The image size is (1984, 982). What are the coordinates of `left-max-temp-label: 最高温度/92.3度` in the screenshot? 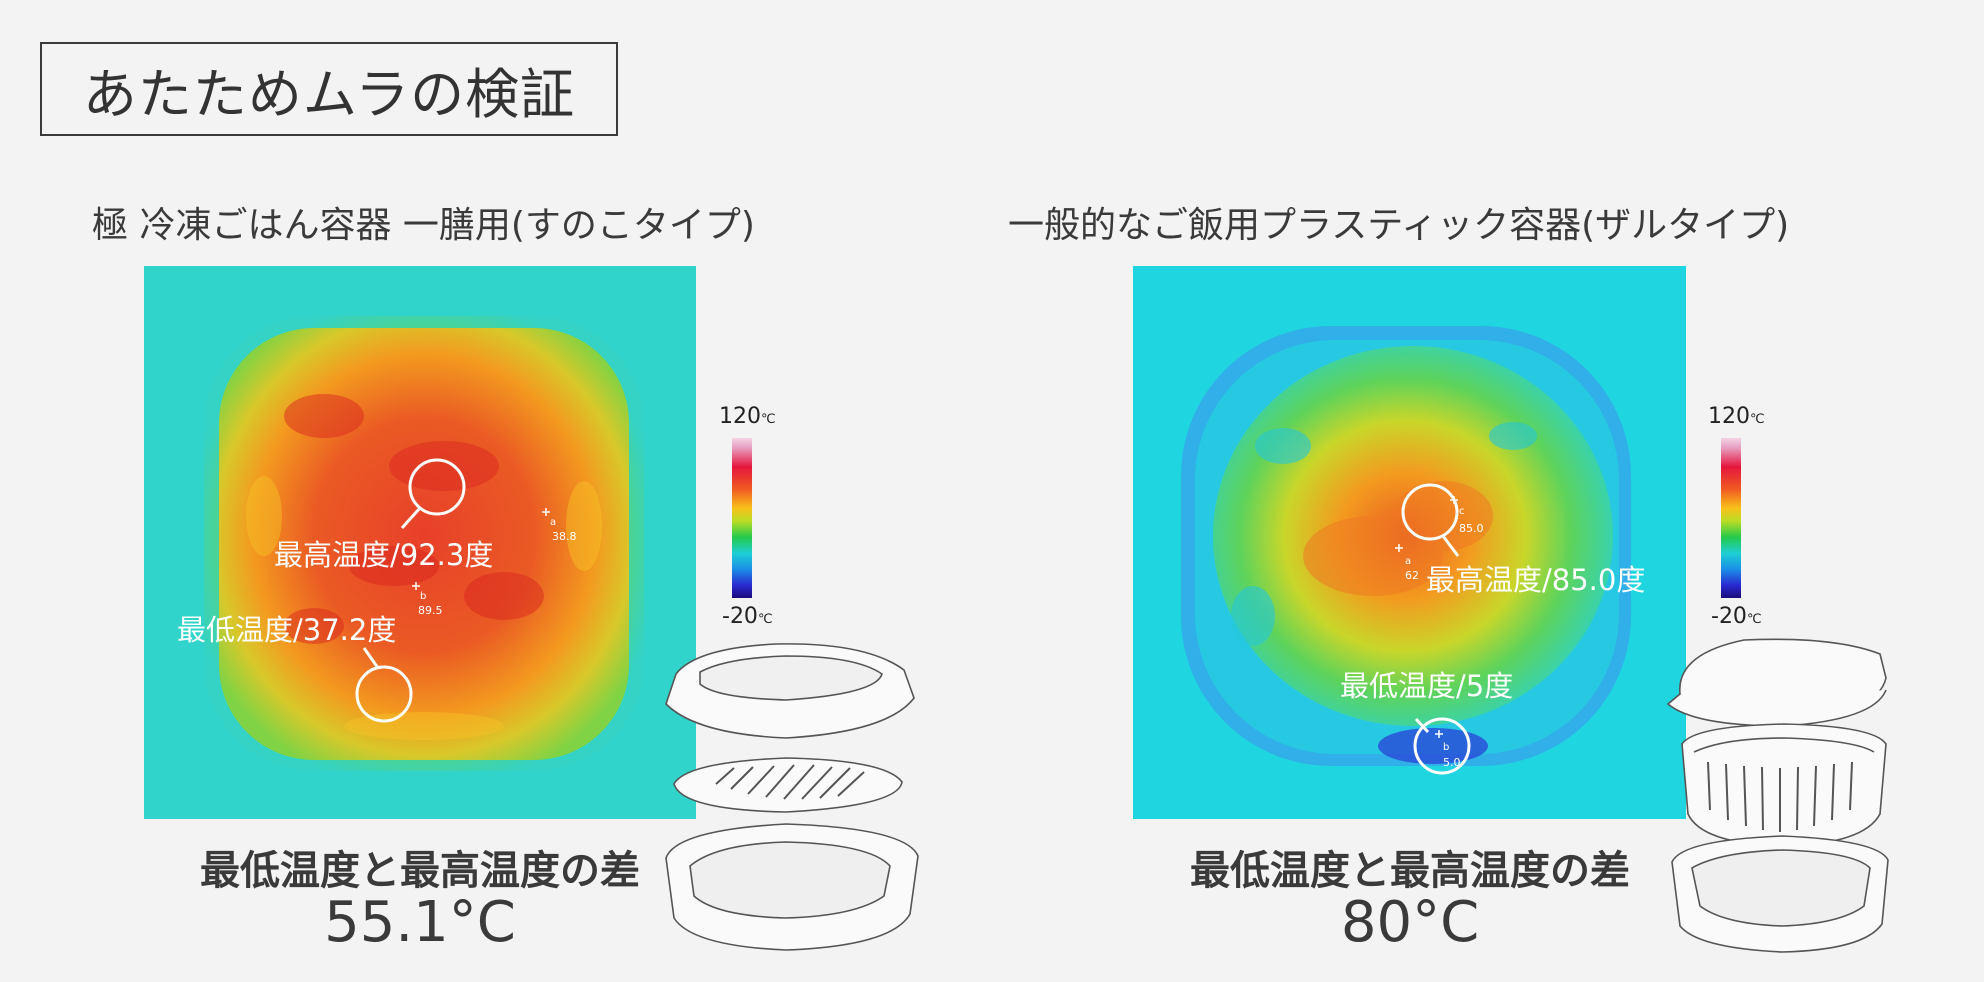 It's located at (383, 555).